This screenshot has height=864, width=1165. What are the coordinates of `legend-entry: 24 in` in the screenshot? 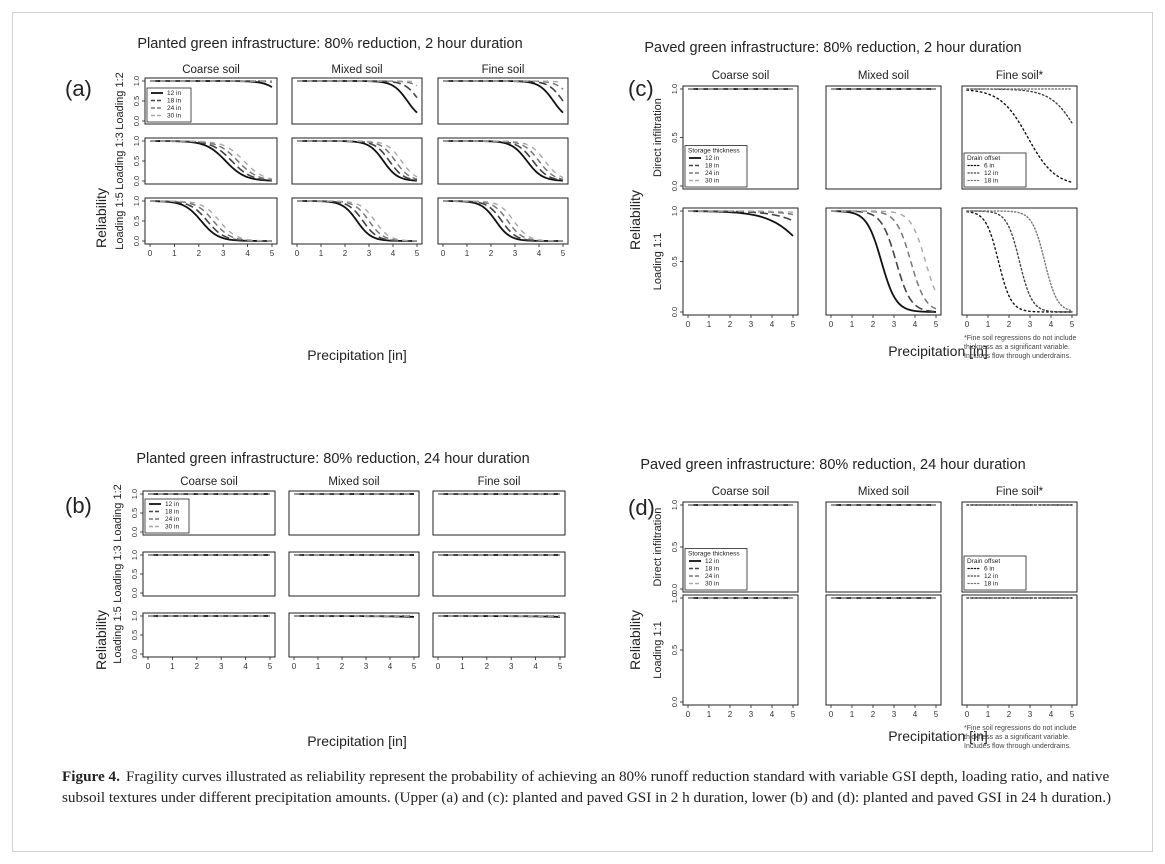 It's located at (712, 173).